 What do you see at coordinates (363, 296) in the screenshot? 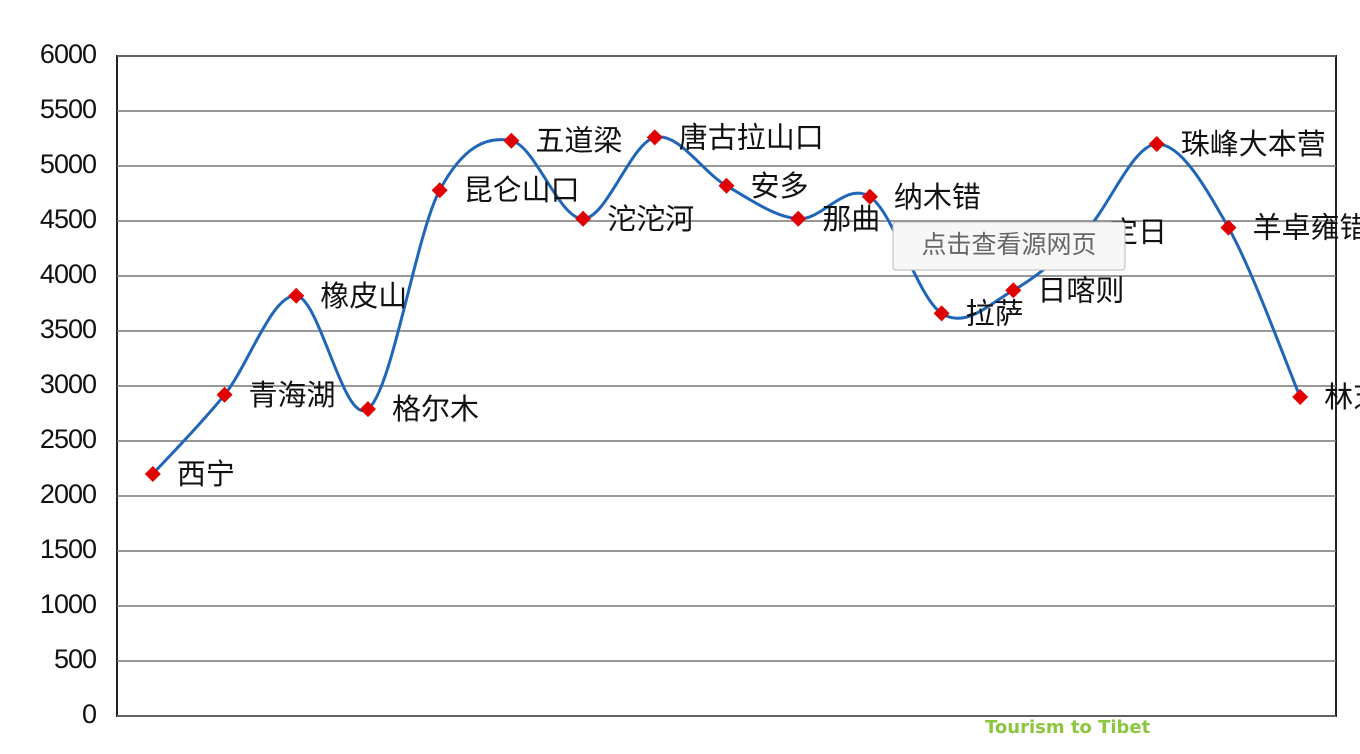
I see `data-label: 橡皮山` at bounding box center [363, 296].